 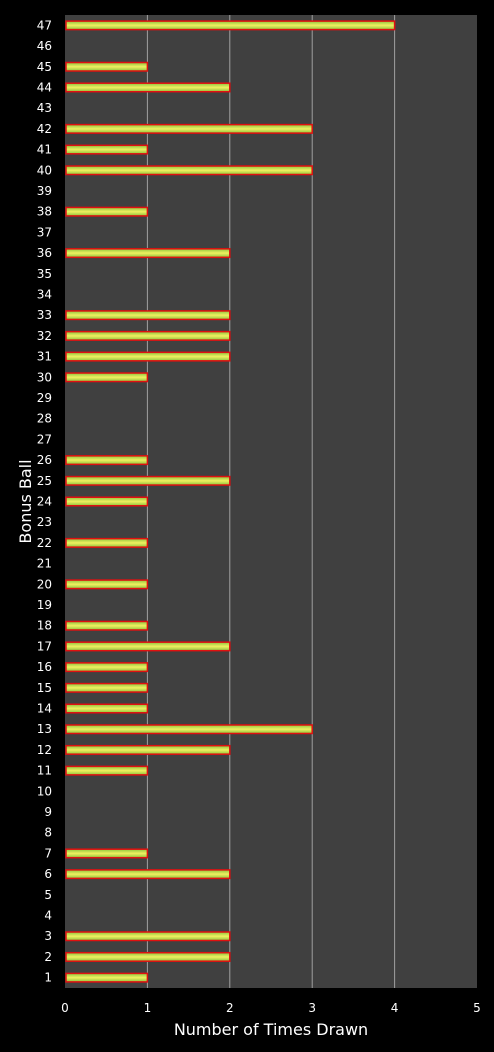 What do you see at coordinates (44, 584) in the screenshot?
I see `y-tick-label: 20` at bounding box center [44, 584].